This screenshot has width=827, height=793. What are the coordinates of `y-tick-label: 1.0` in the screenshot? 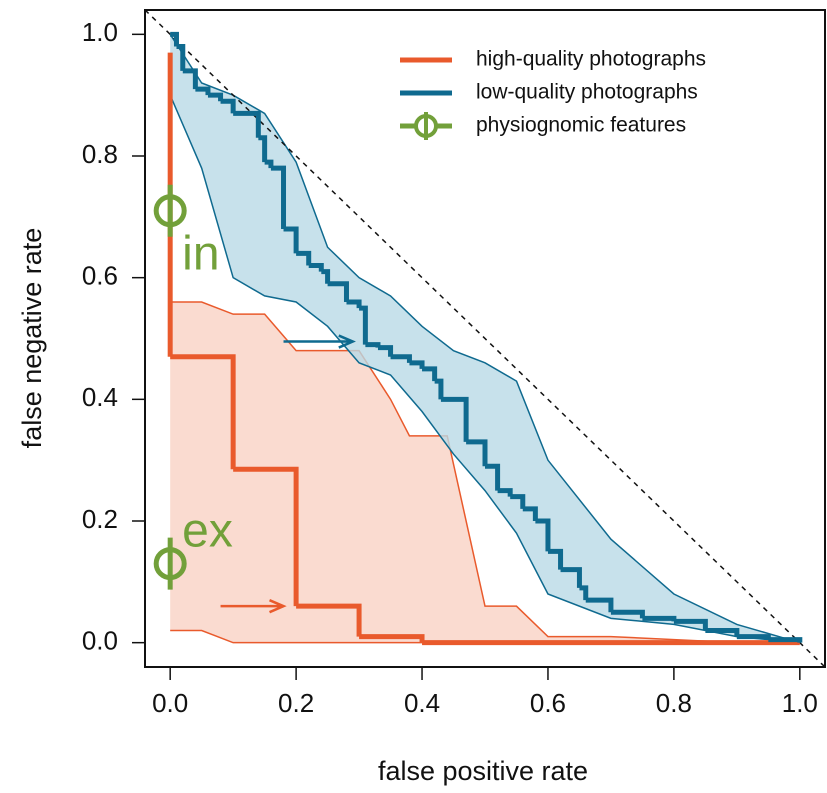 It's located at (100, 32).